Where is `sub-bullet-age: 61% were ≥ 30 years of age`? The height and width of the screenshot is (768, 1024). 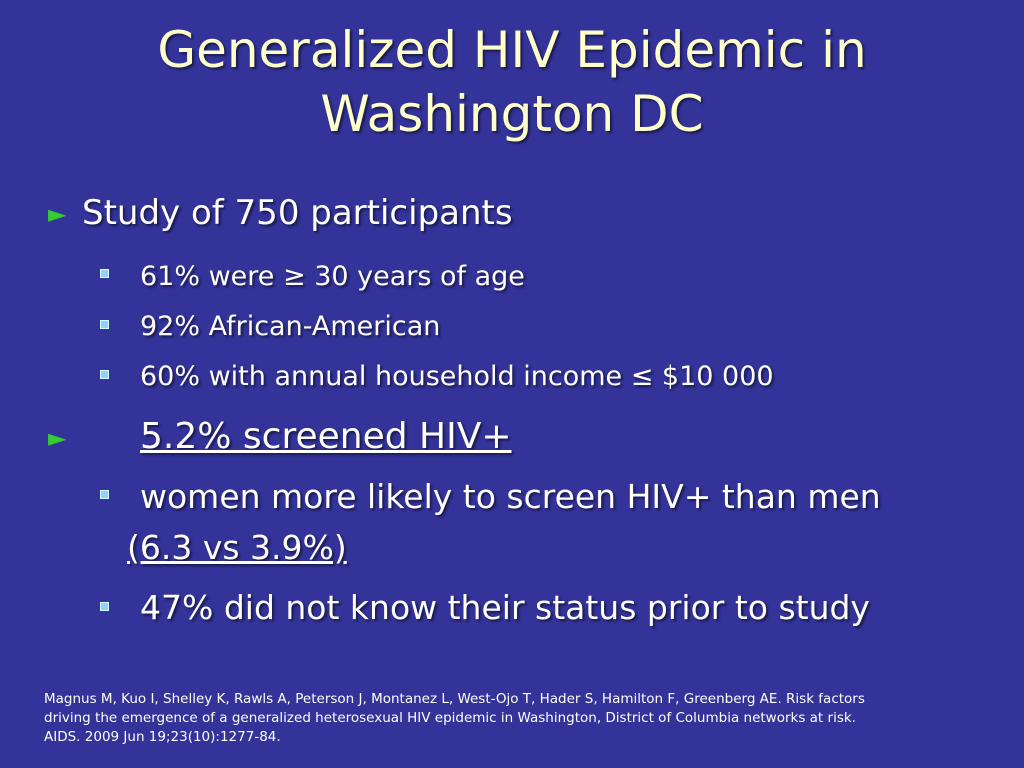 sub-bullet-age: 61% were ≥ 30 years of age is located at coordinates (332, 276).